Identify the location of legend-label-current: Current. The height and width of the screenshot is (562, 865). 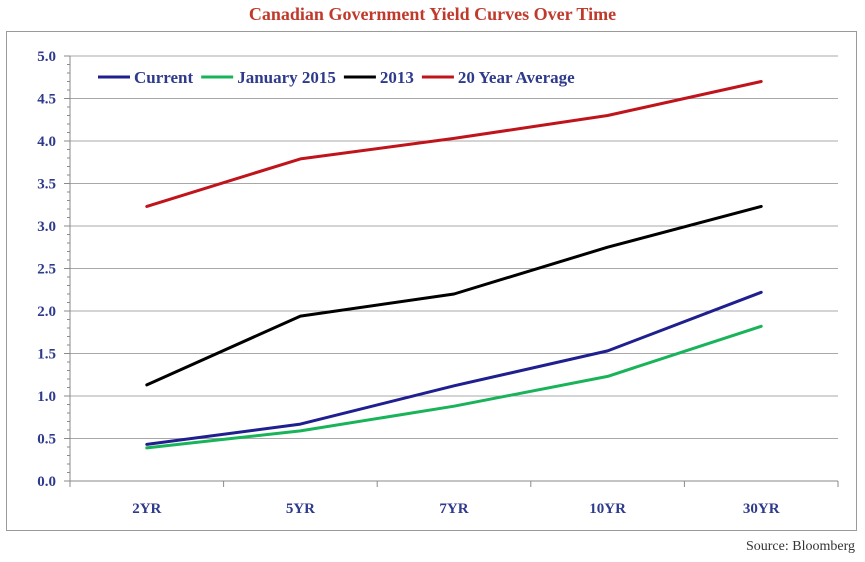
(164, 77).